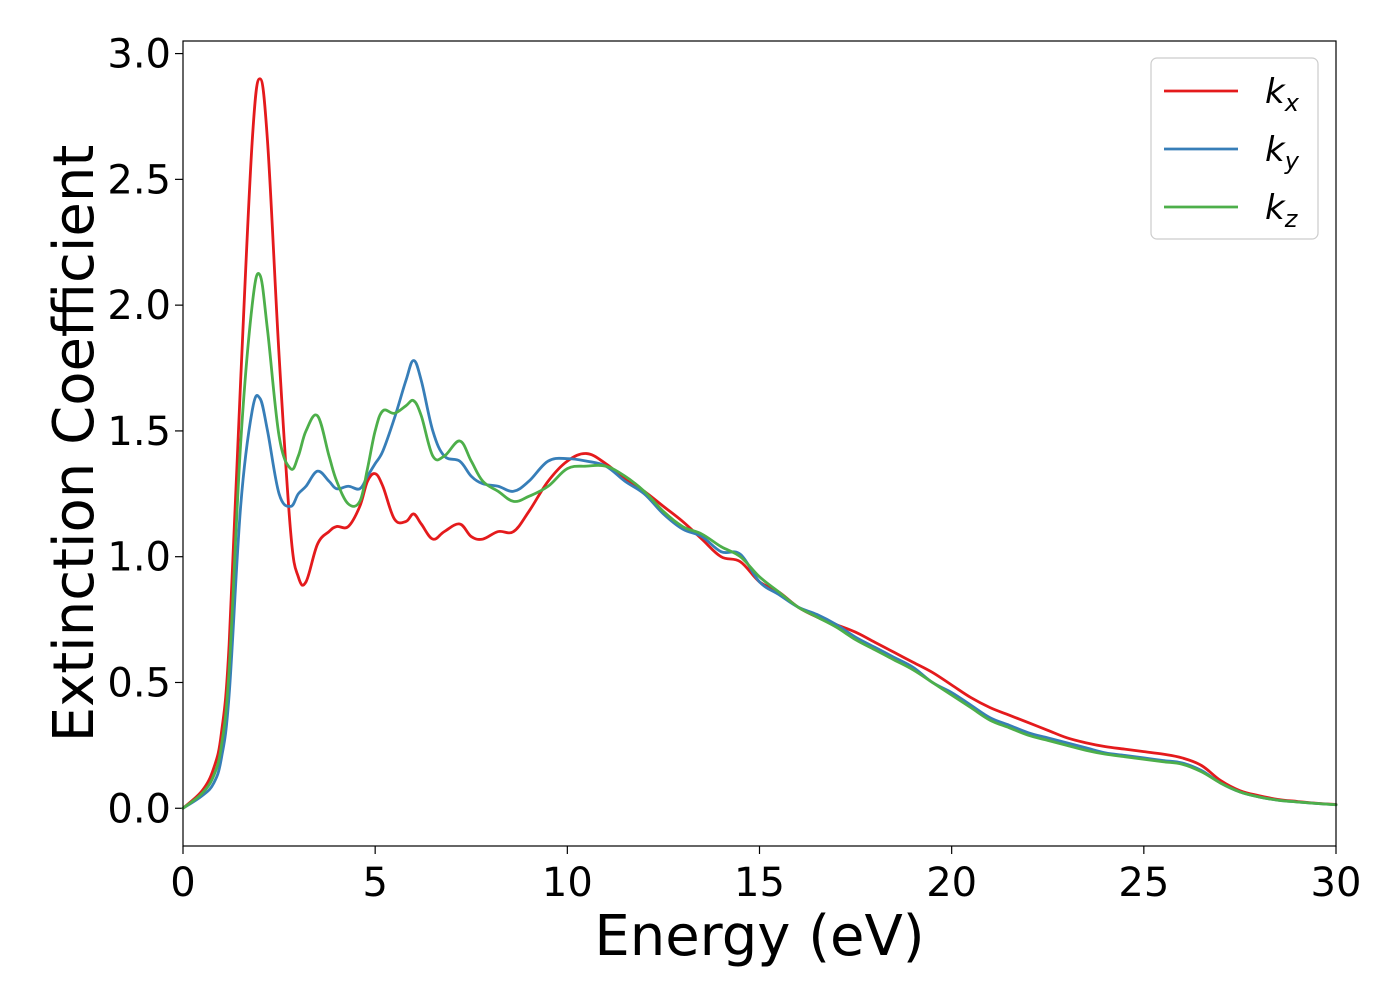 The height and width of the screenshot is (1000, 1400). Describe the element at coordinates (1234, 148) in the screenshot. I see `legend: kx ky kz` at that location.